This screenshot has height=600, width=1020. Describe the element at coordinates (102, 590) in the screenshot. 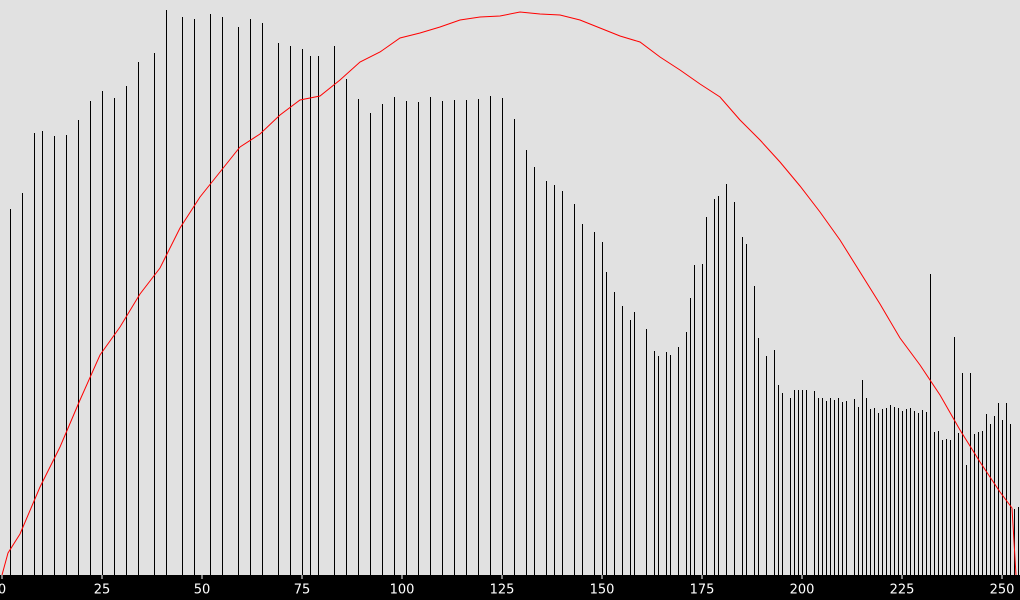

I see `x-tick-label: 25` at that location.